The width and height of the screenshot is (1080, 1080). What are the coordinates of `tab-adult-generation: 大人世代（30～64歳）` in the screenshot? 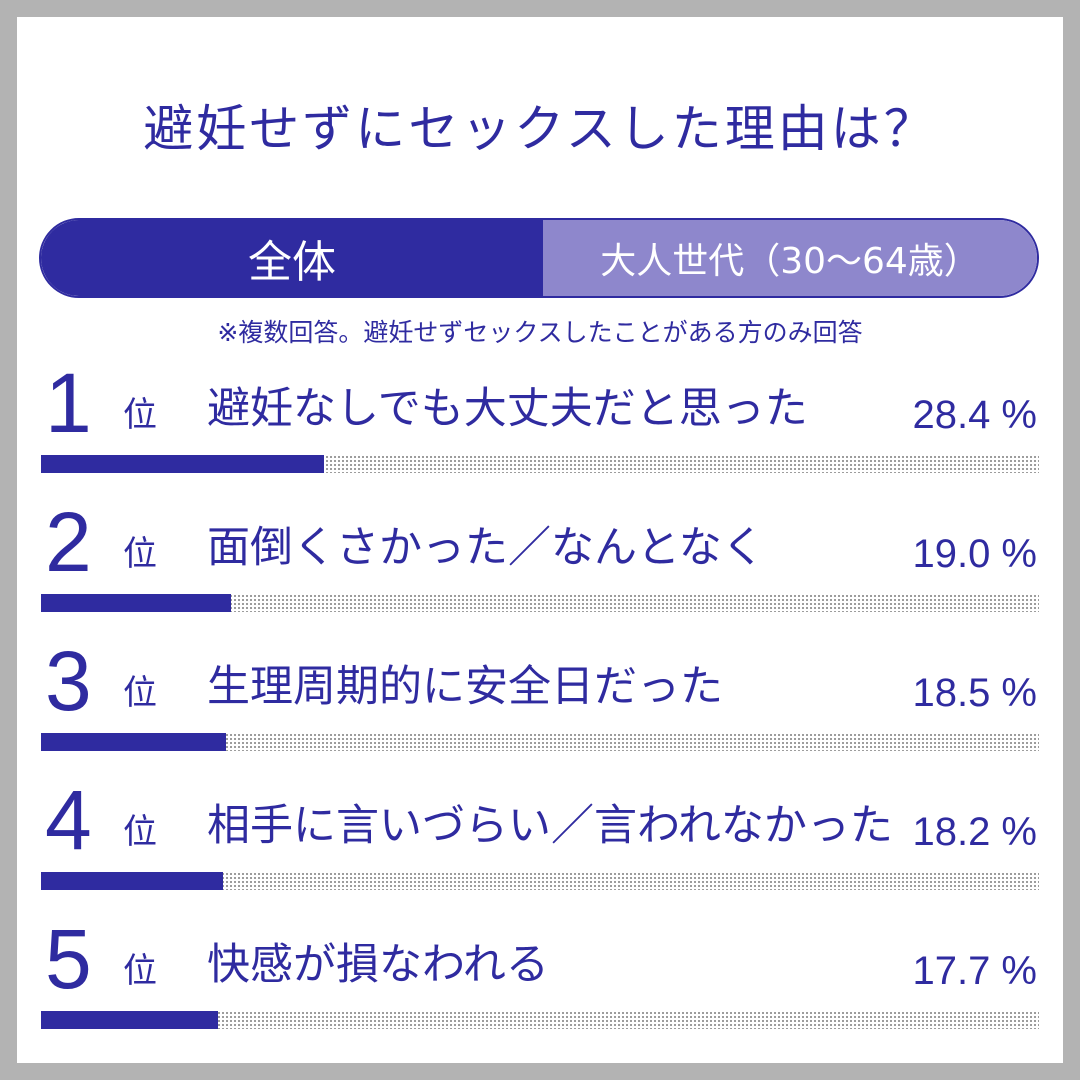 It's located at (790, 258).